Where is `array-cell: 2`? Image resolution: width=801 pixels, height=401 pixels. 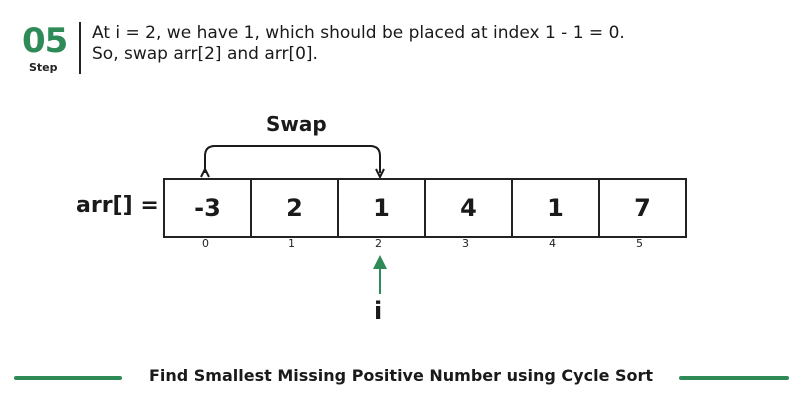 array-cell: 2 is located at coordinates (294, 208).